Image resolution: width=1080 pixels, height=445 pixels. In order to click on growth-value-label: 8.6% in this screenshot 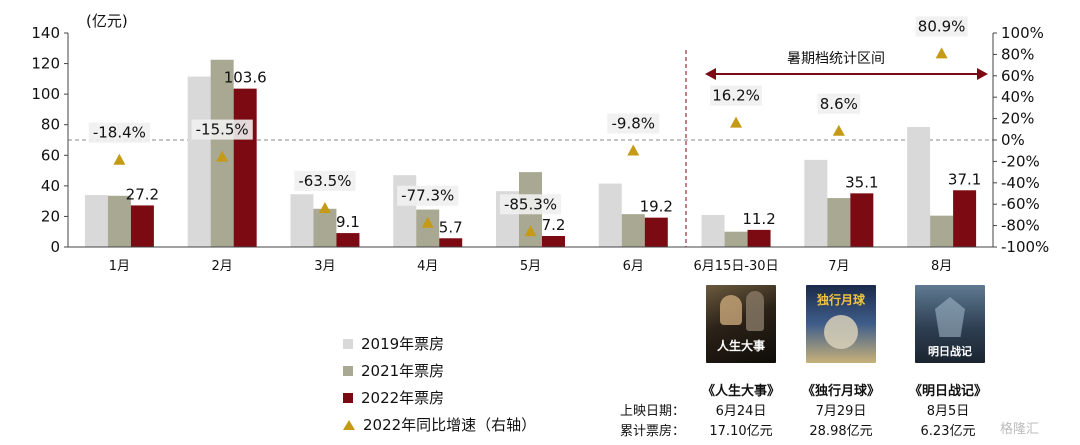, I will do `click(839, 104)`.